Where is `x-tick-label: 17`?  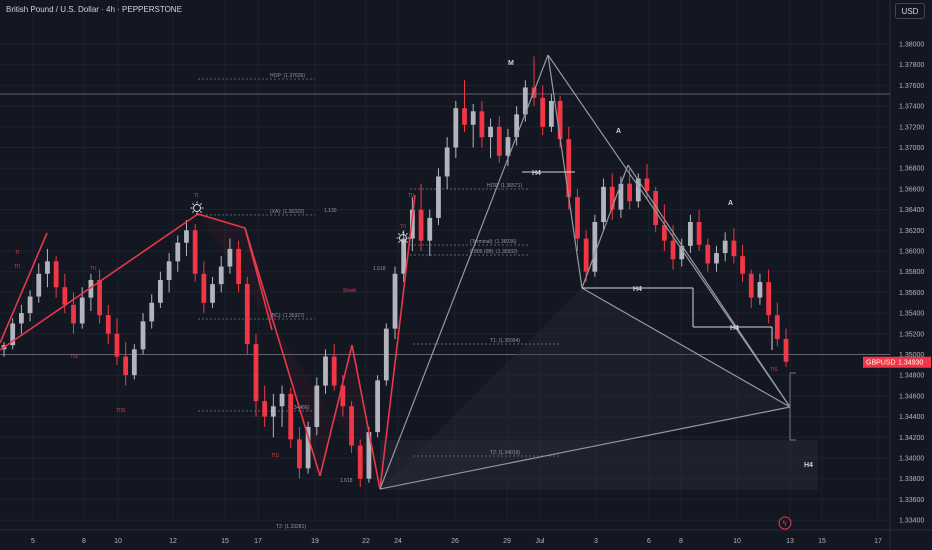
x-tick-label: 17 is located at coordinates (878, 541).